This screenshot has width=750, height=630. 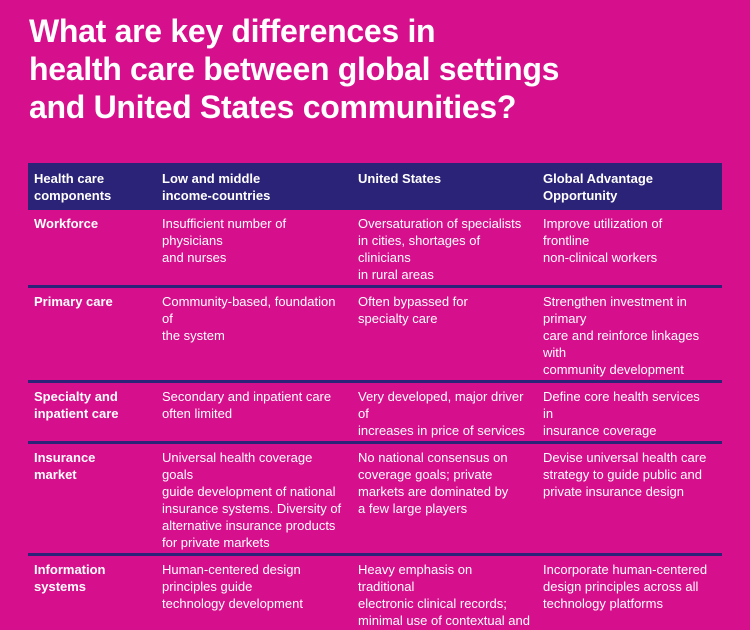 What do you see at coordinates (216, 187) in the screenshot?
I see `header-cell-low-middle-income: Low and middle income-countries` at bounding box center [216, 187].